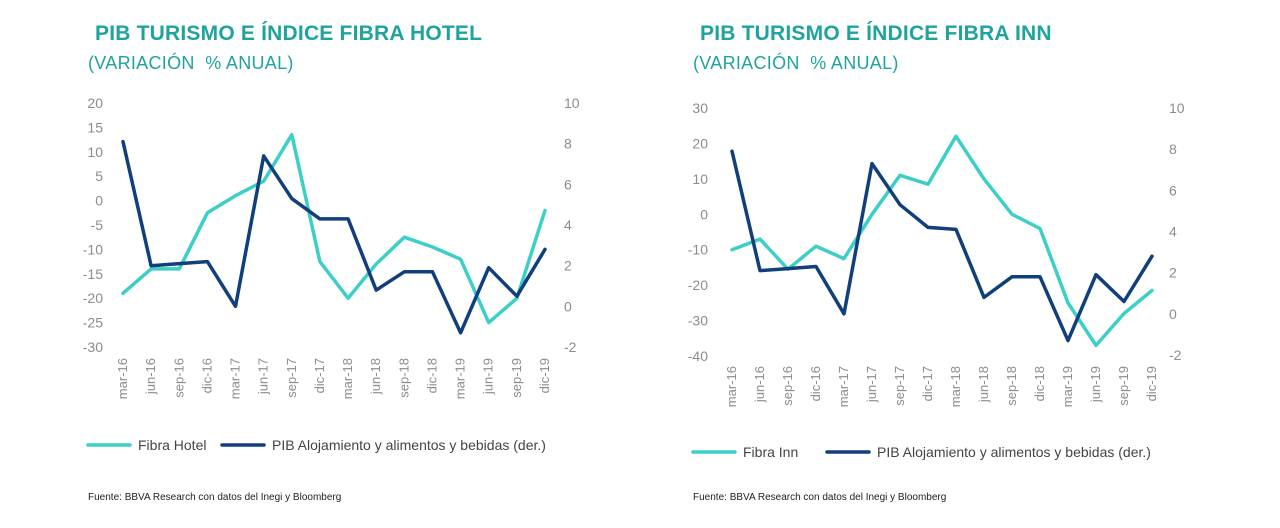 This screenshot has height=528, width=1280. What do you see at coordinates (172, 445) in the screenshot?
I see `legend-label: Fibra Hotel` at bounding box center [172, 445].